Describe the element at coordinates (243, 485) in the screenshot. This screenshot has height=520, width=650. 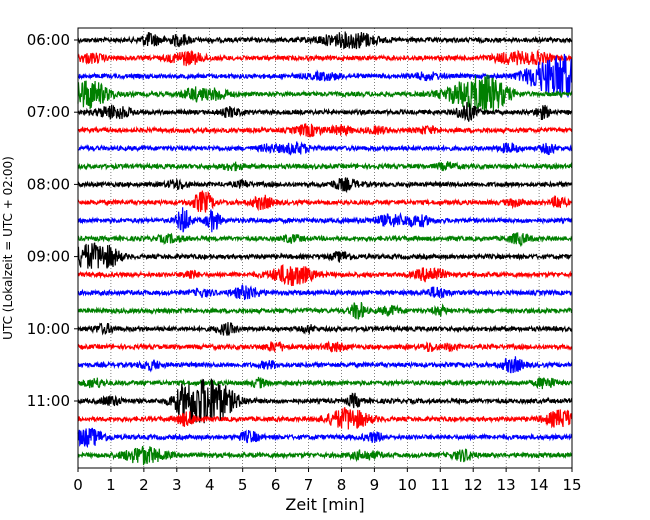
I see `x-tick-label: 5` at that location.